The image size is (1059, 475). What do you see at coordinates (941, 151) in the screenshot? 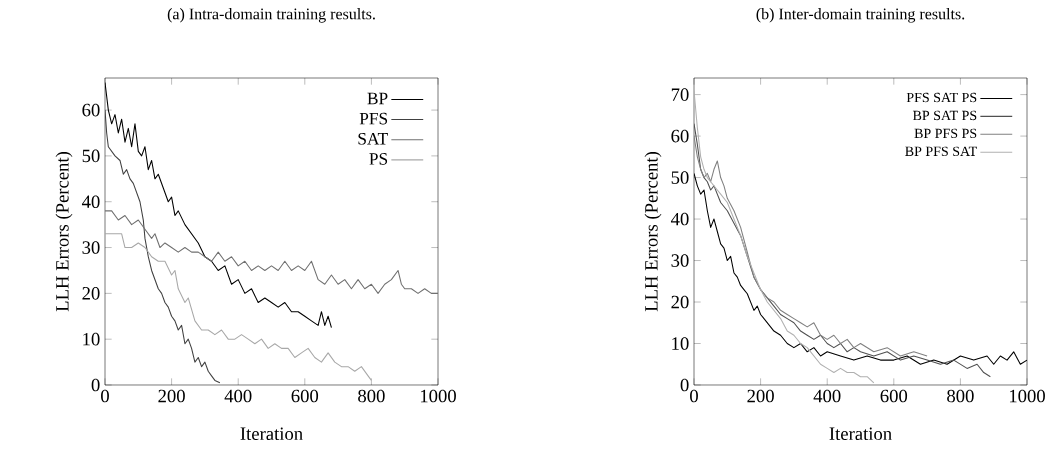
I see `legend-label: BP PFS SAT` at bounding box center [941, 151].